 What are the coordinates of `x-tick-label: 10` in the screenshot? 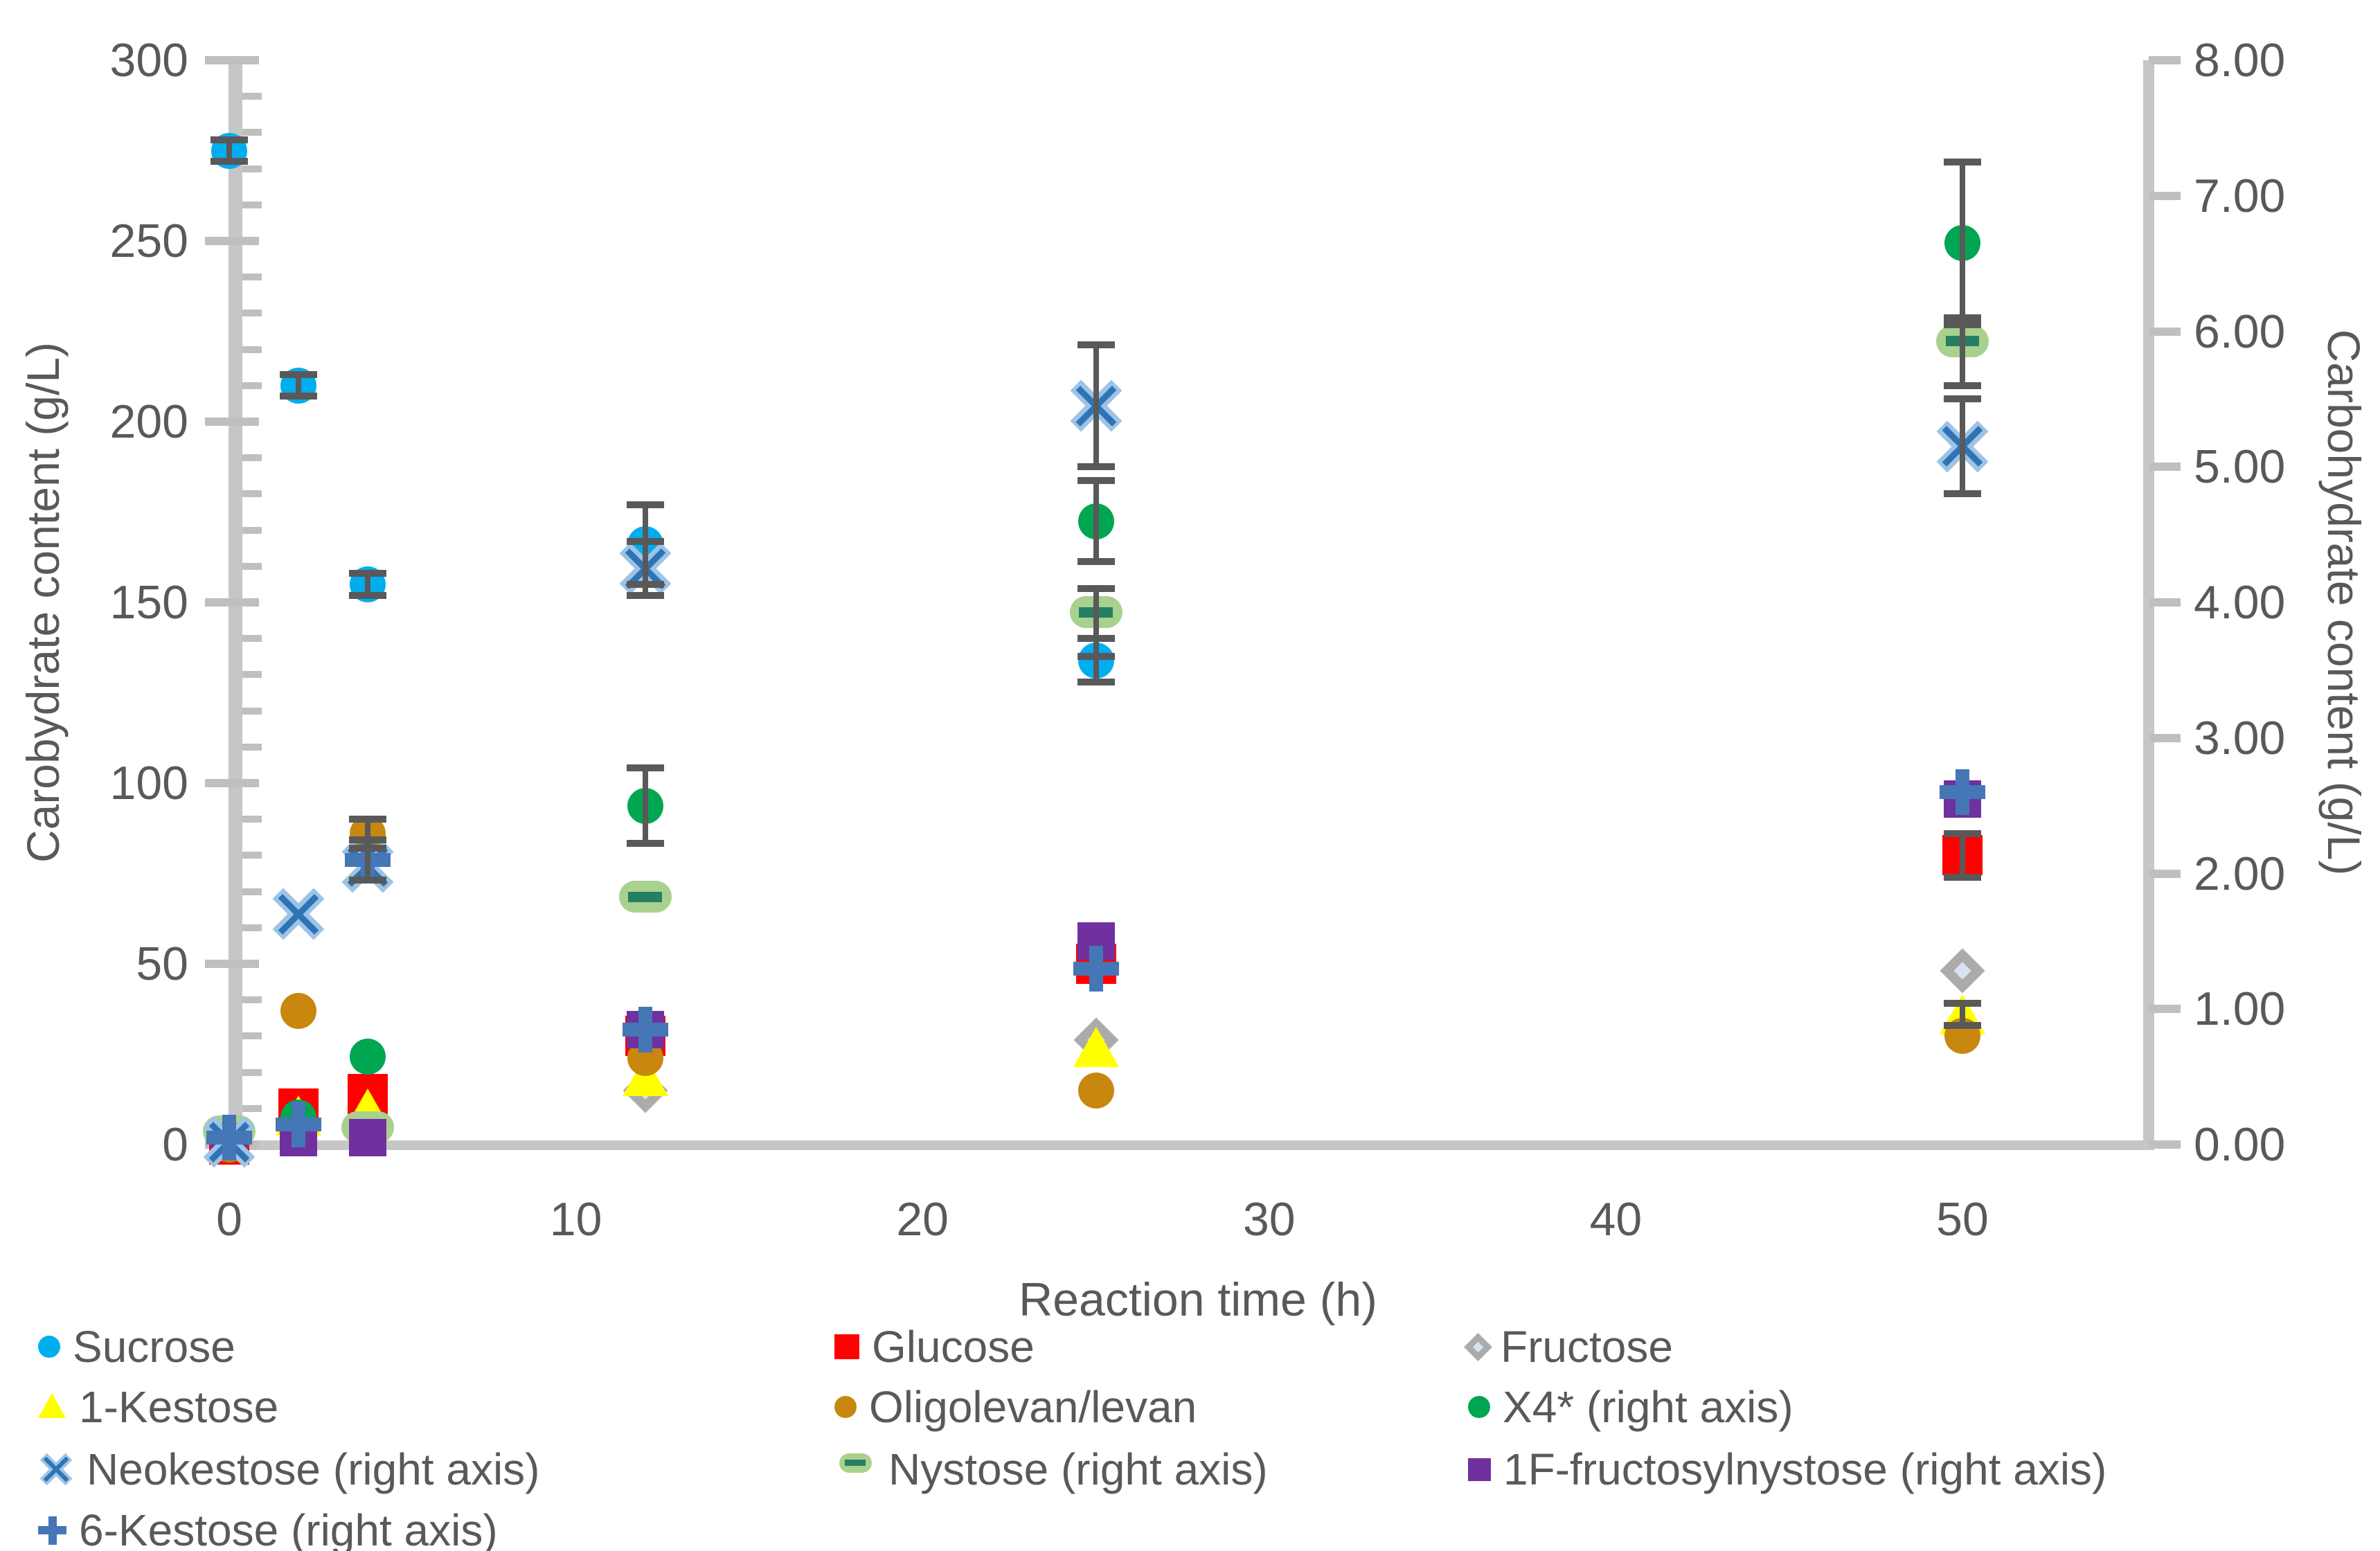 It's located at (575, 1220).